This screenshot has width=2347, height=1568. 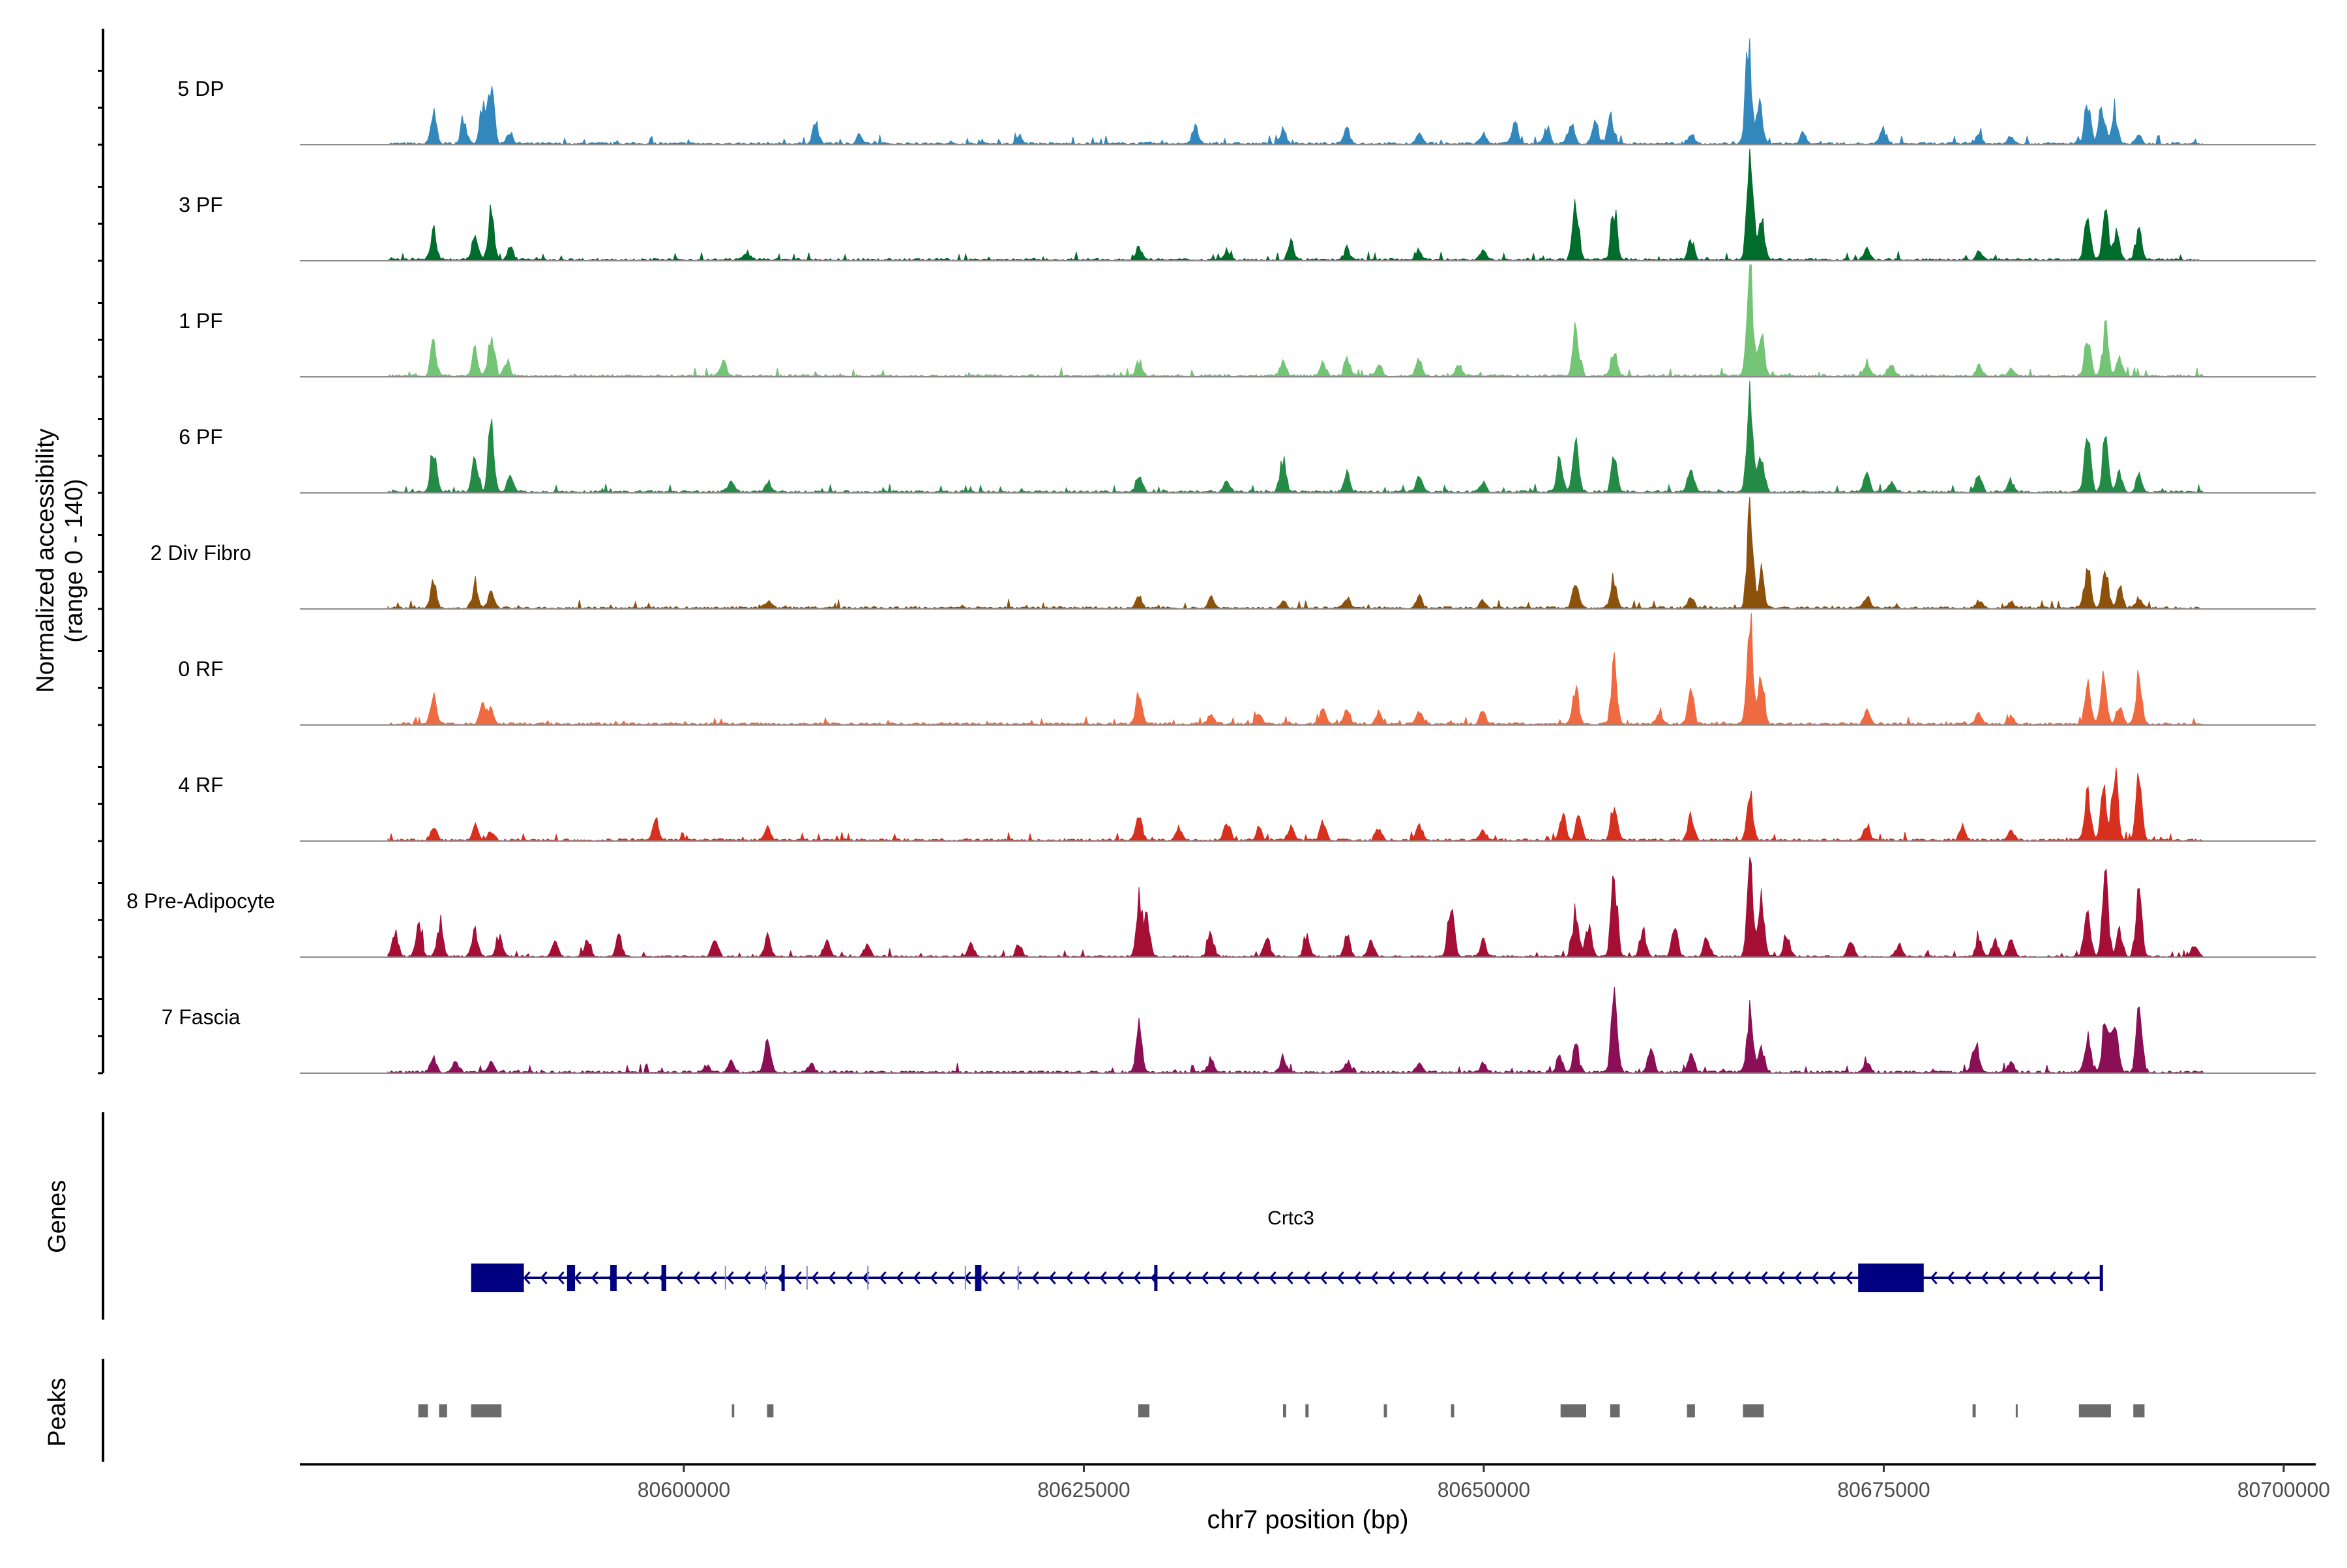 I want to click on coverage-y-axis: Normalized accessibility (range 0 - 140), so click(x=68, y=551).